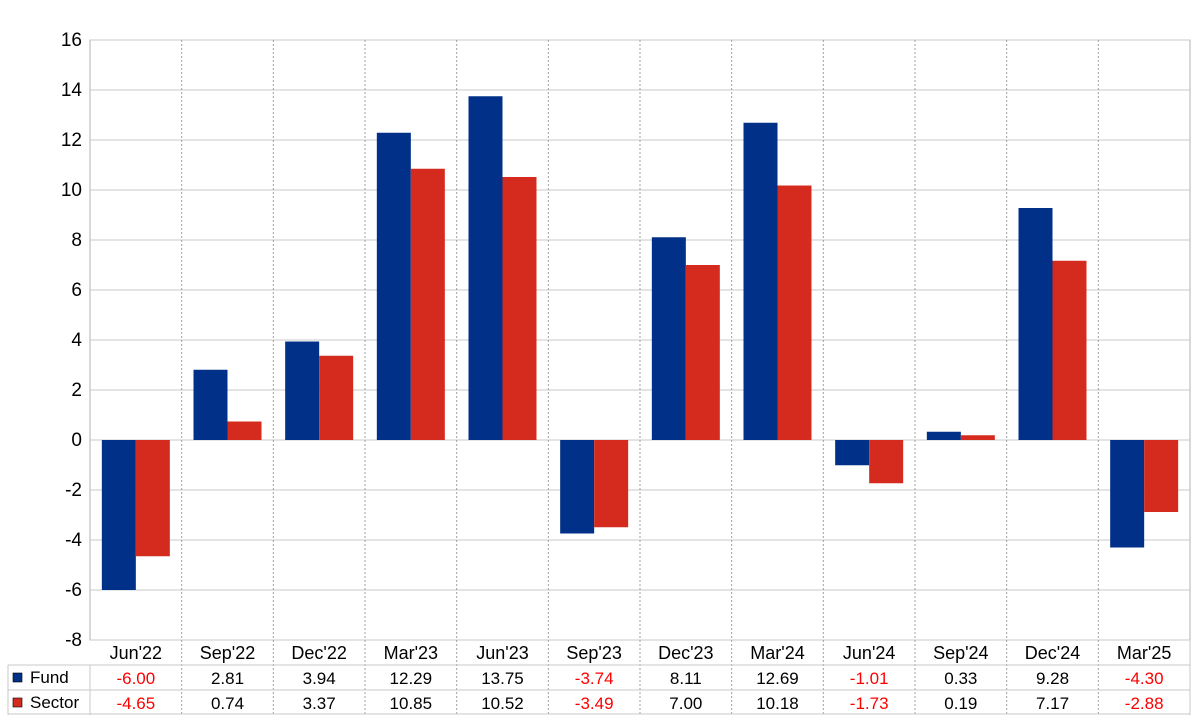  I want to click on data-label-sector: -3.49, so click(594, 703).